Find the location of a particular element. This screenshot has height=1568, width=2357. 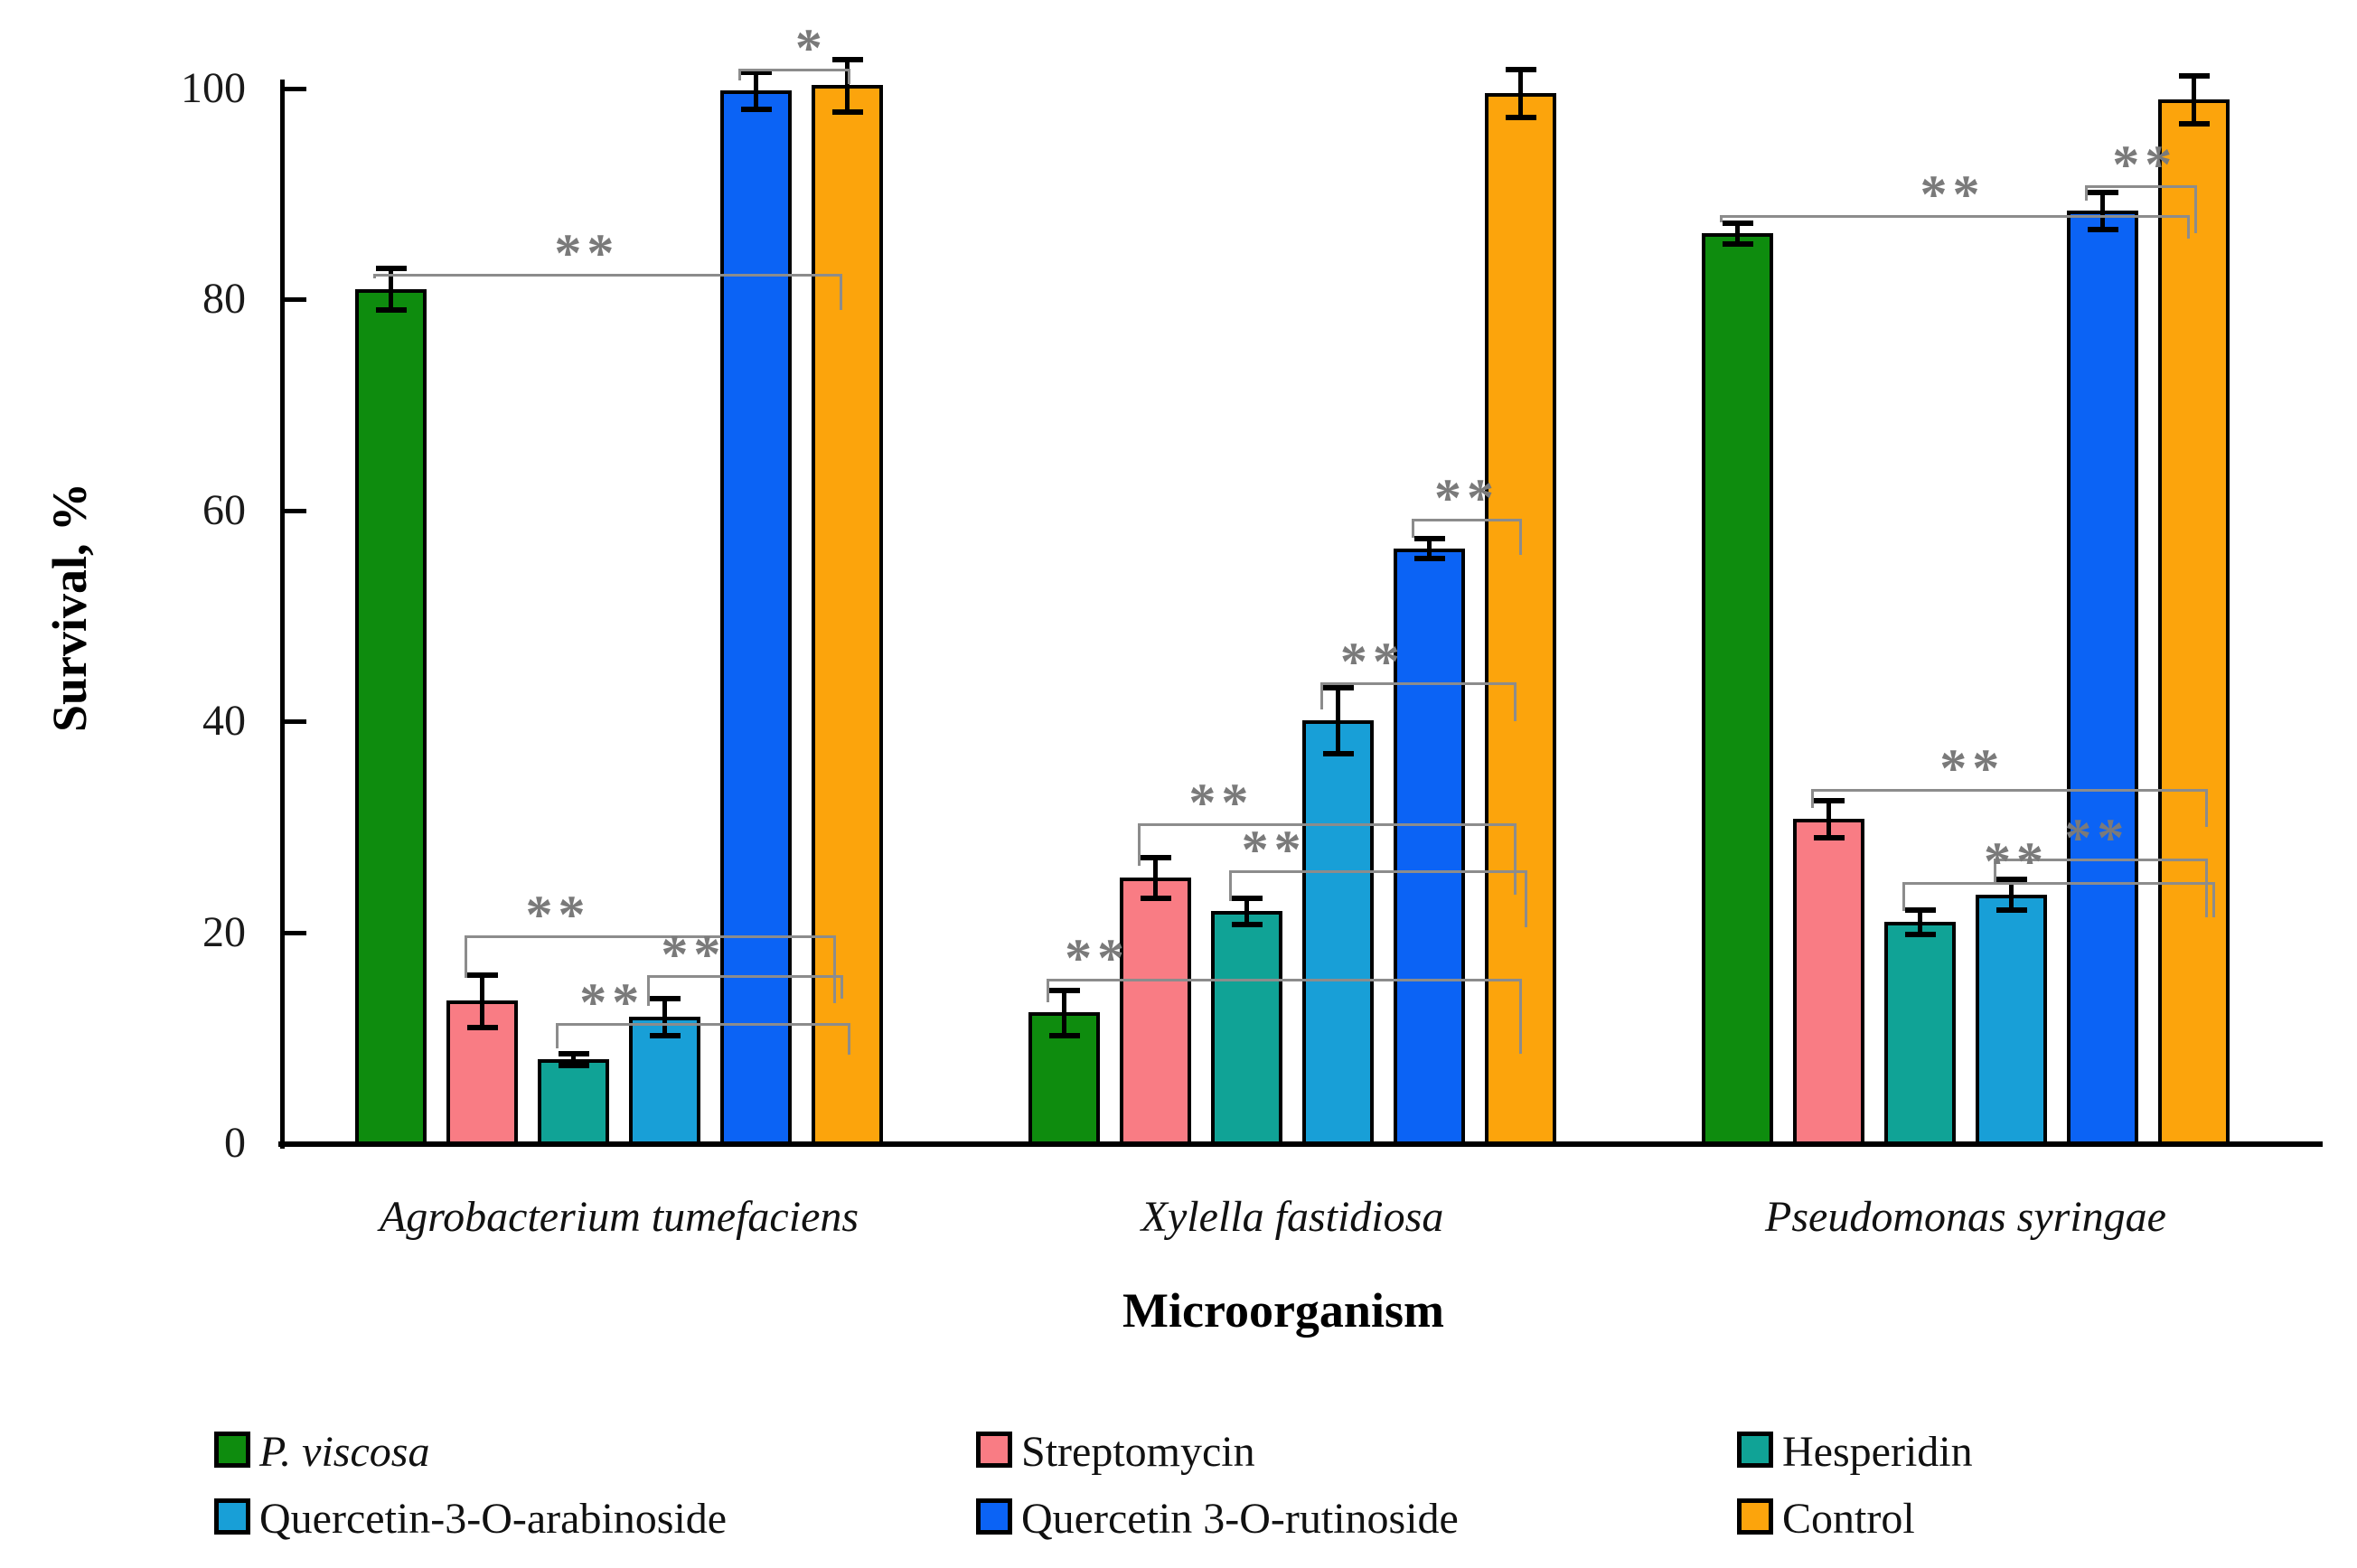

y-tick-label: 80 is located at coordinates (224, 299).